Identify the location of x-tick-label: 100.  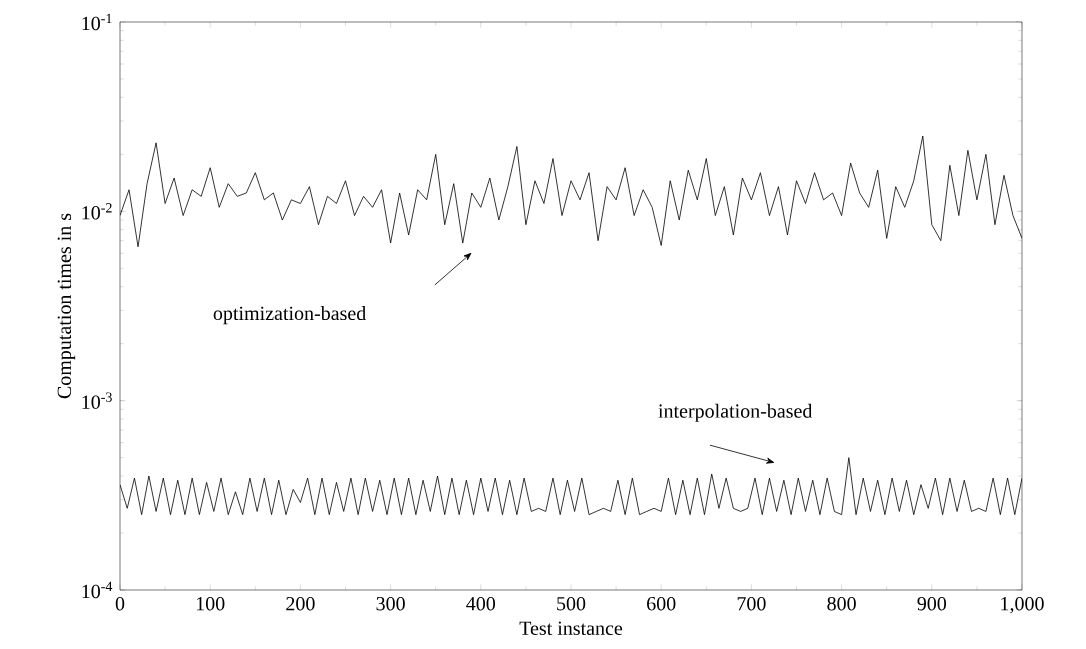
(210, 603).